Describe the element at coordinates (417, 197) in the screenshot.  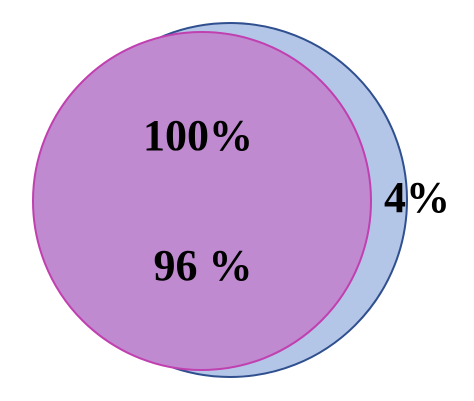
I see `crescent-share-label: 4%` at that location.